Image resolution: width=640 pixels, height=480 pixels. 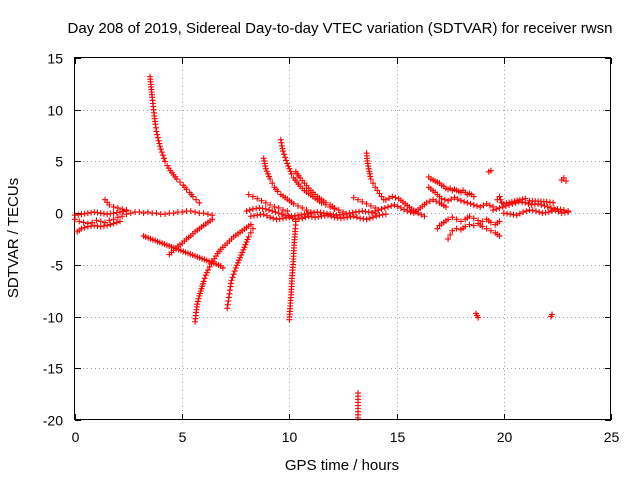 What do you see at coordinates (55, 59) in the screenshot?
I see `y-tick-label: 15` at bounding box center [55, 59].